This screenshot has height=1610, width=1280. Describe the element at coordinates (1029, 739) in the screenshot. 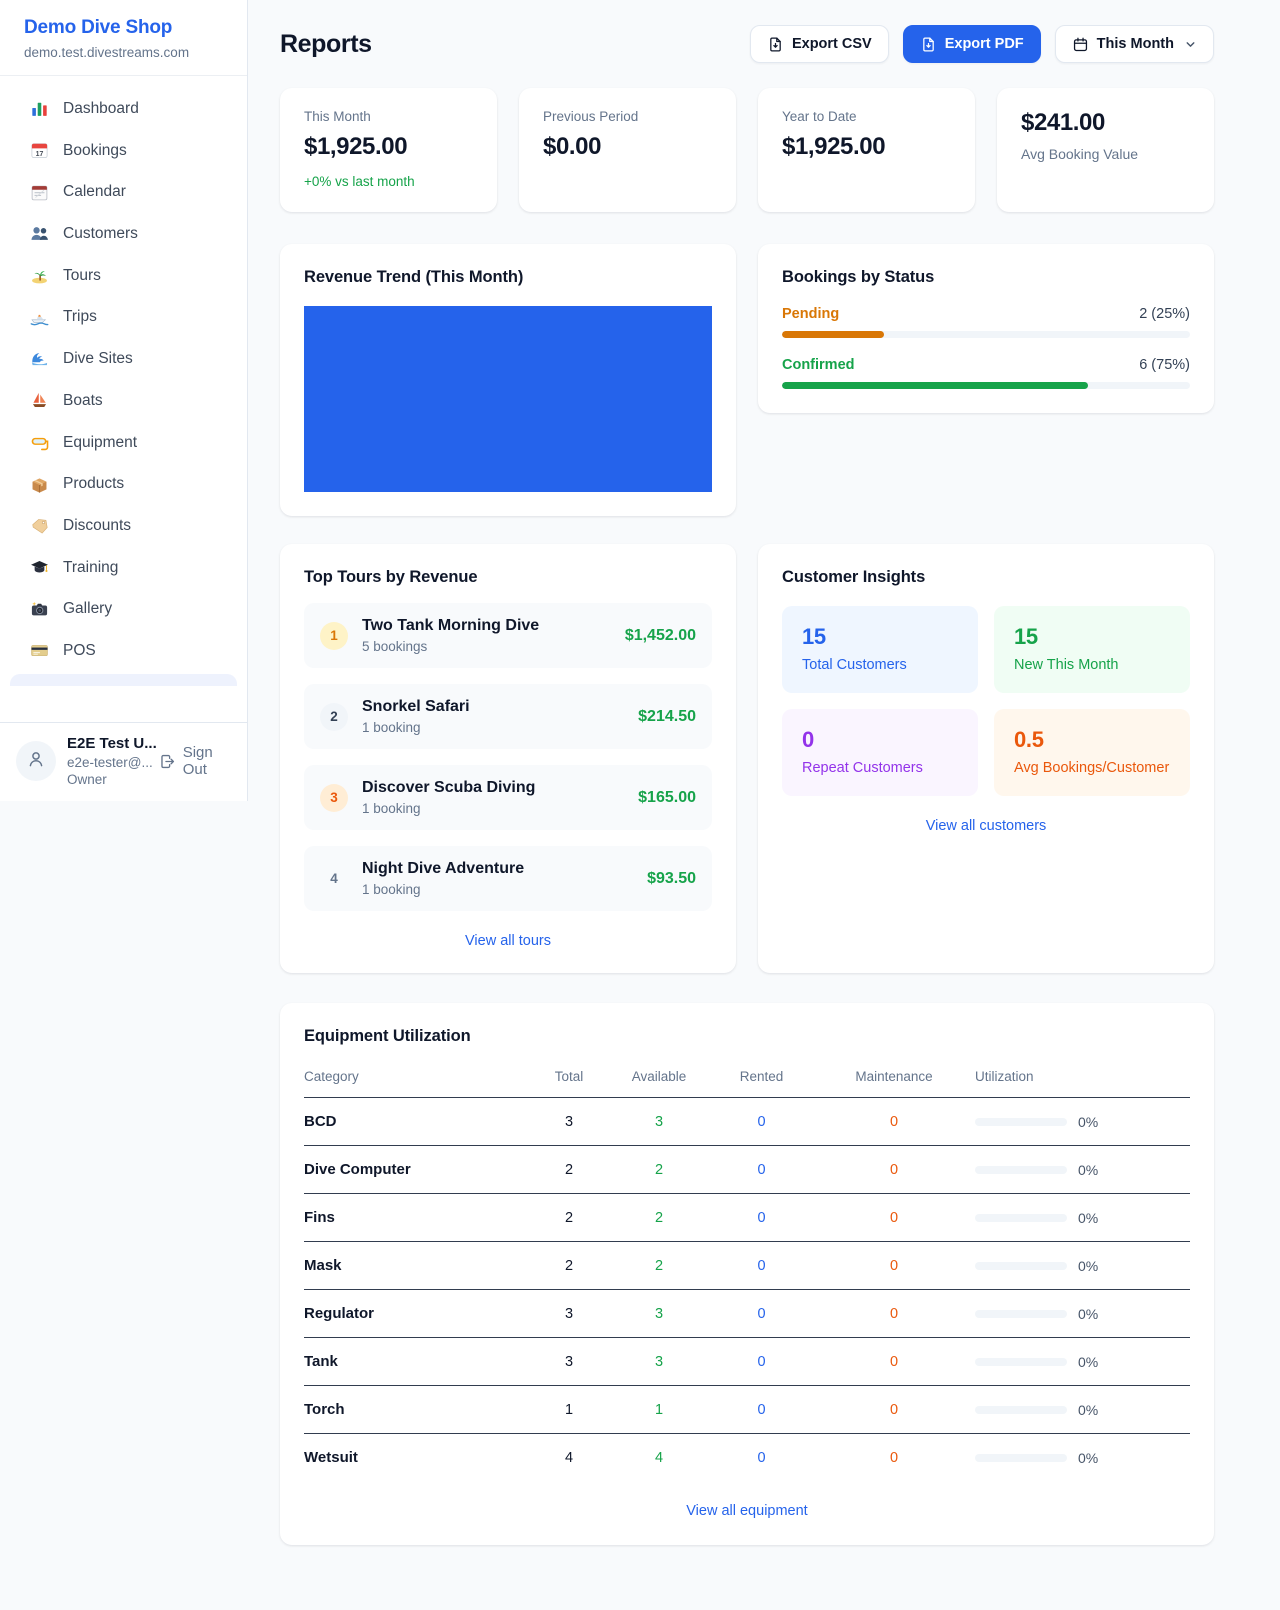

I see `insight-value: 0.5` at that location.